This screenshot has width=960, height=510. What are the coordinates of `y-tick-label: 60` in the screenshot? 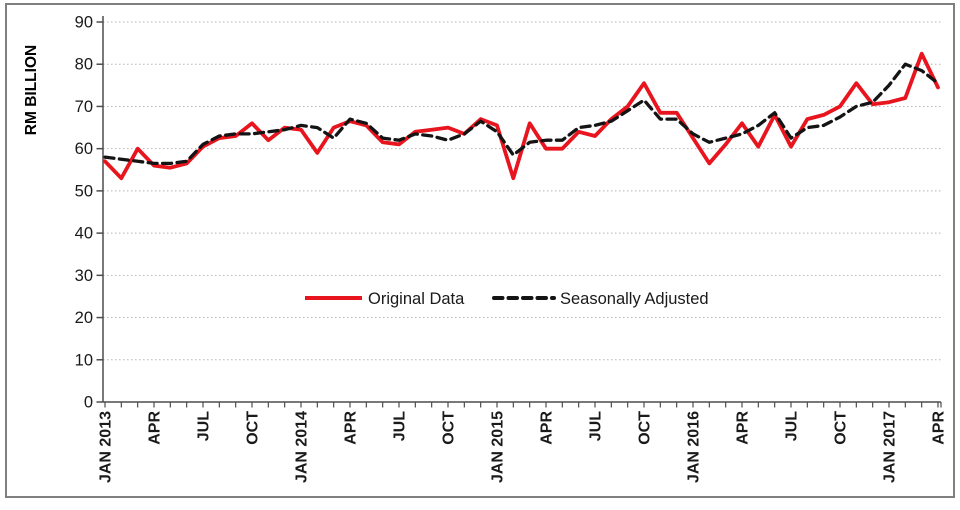 It's located at (84, 149).